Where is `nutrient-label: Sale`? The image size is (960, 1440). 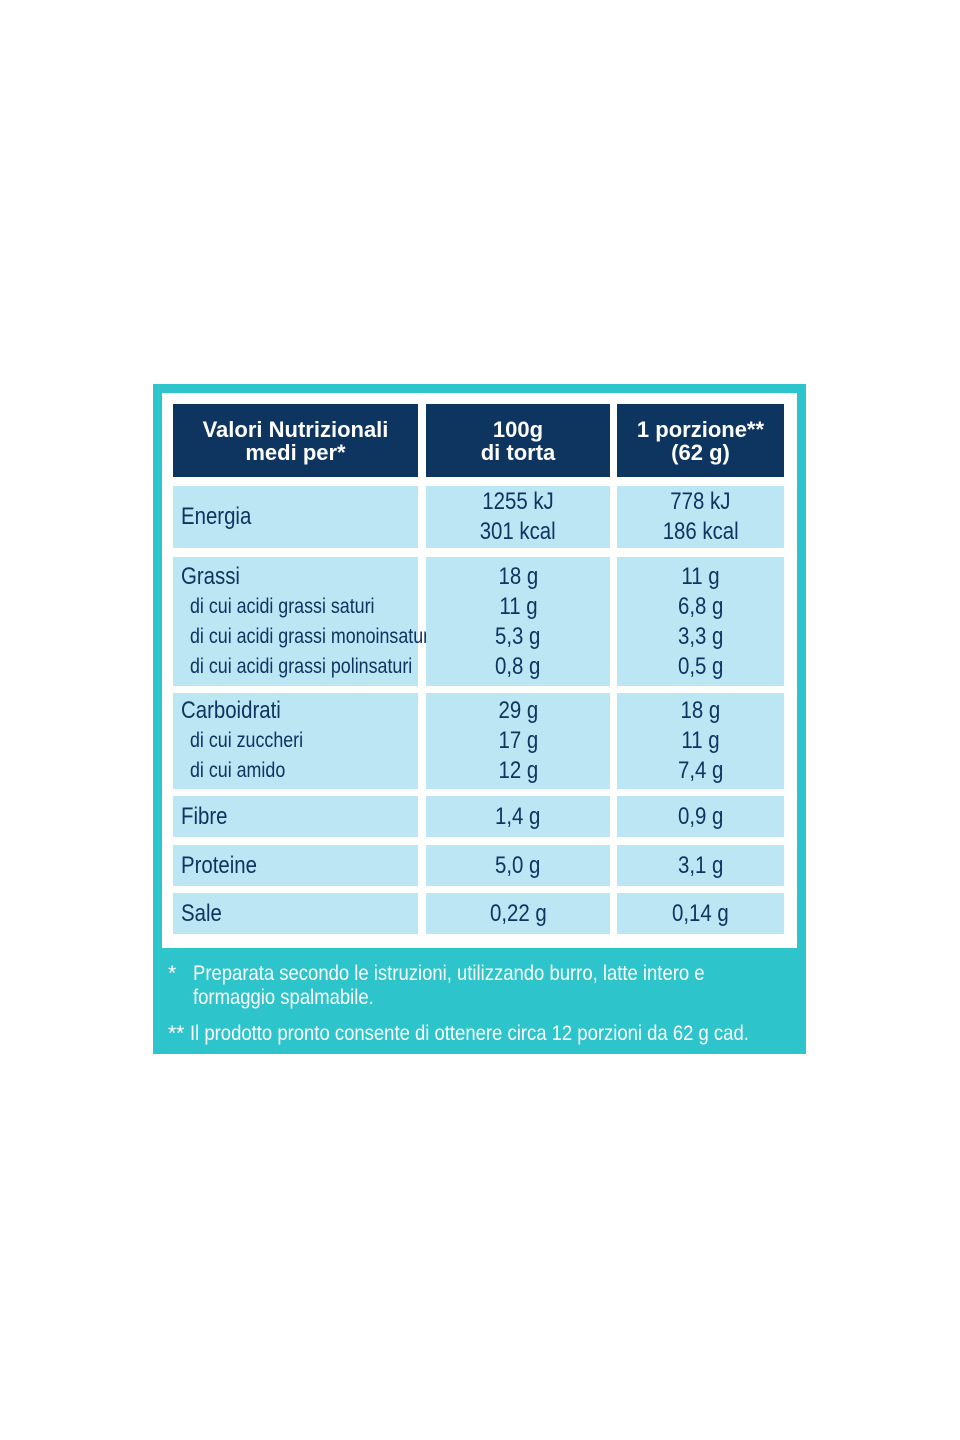
nutrient-label: Sale is located at coordinates (205, 914).